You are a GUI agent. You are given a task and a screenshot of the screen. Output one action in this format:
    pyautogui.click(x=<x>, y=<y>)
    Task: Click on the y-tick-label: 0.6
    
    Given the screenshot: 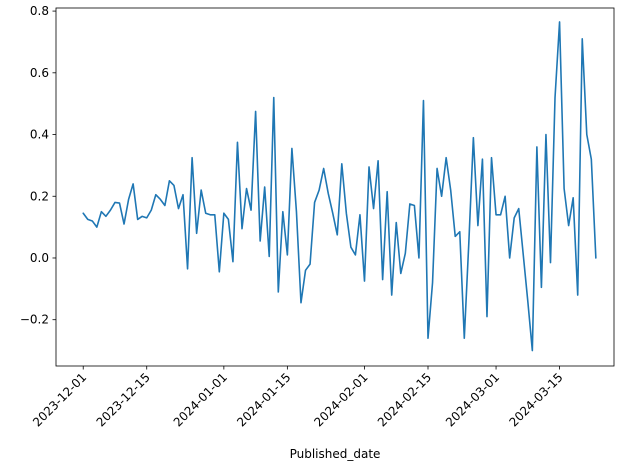 What is the action you would take?
    pyautogui.click(x=39, y=73)
    